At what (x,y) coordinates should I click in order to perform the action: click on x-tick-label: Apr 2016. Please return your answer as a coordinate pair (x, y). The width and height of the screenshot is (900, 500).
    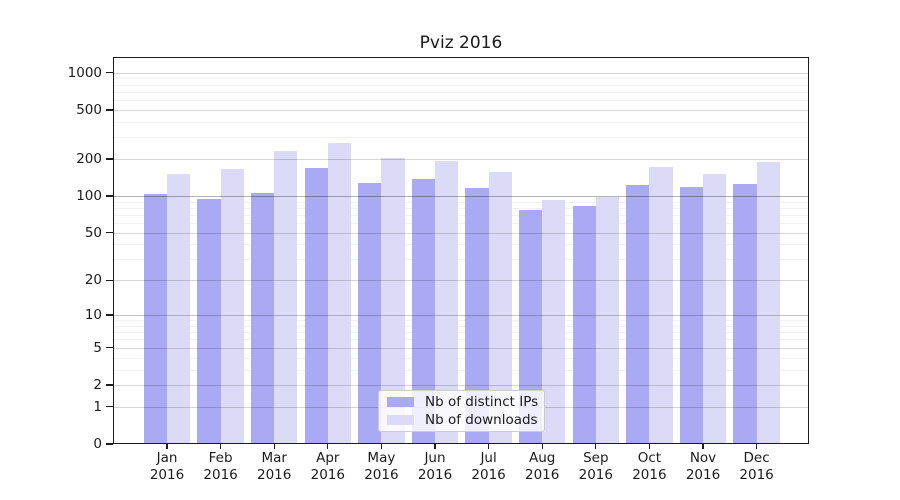
    Looking at the image, I should click on (328, 467).